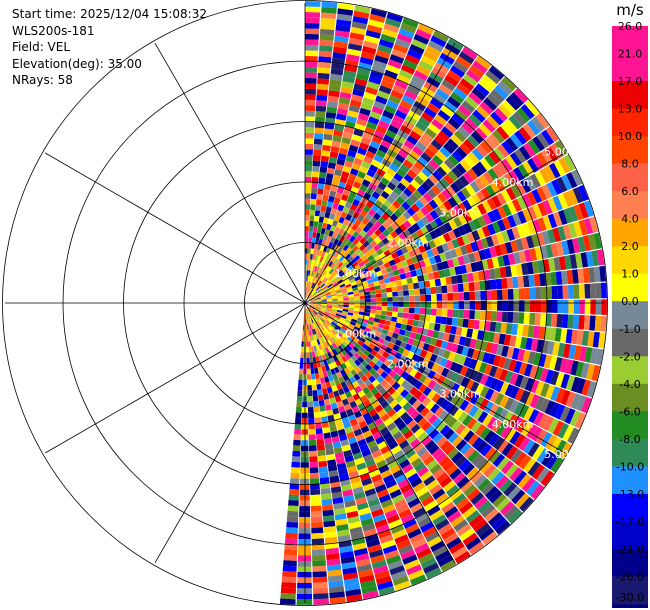 The width and height of the screenshot is (650, 610). Describe the element at coordinates (630, 26) in the screenshot. I see `colorbar-tick-label: 26.0` at that location.